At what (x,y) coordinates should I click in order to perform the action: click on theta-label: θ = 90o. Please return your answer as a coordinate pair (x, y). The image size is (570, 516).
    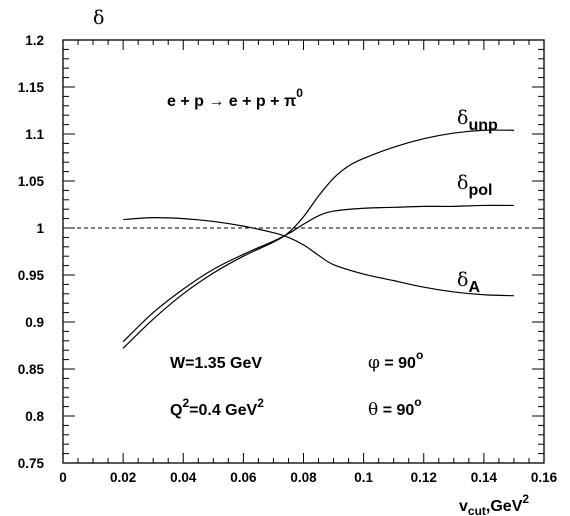
    Looking at the image, I should click on (395, 407).